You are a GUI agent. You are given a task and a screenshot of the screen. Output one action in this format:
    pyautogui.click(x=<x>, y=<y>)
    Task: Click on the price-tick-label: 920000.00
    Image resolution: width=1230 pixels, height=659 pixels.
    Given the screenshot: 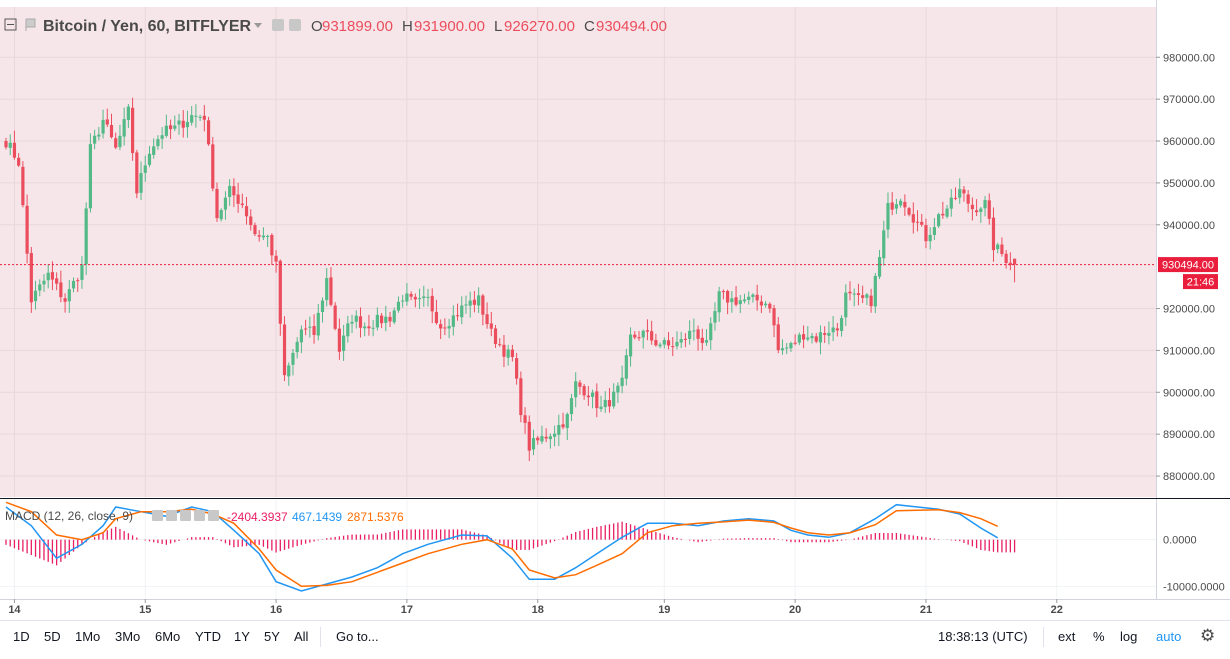 What is the action you would take?
    pyautogui.click(x=1189, y=310)
    